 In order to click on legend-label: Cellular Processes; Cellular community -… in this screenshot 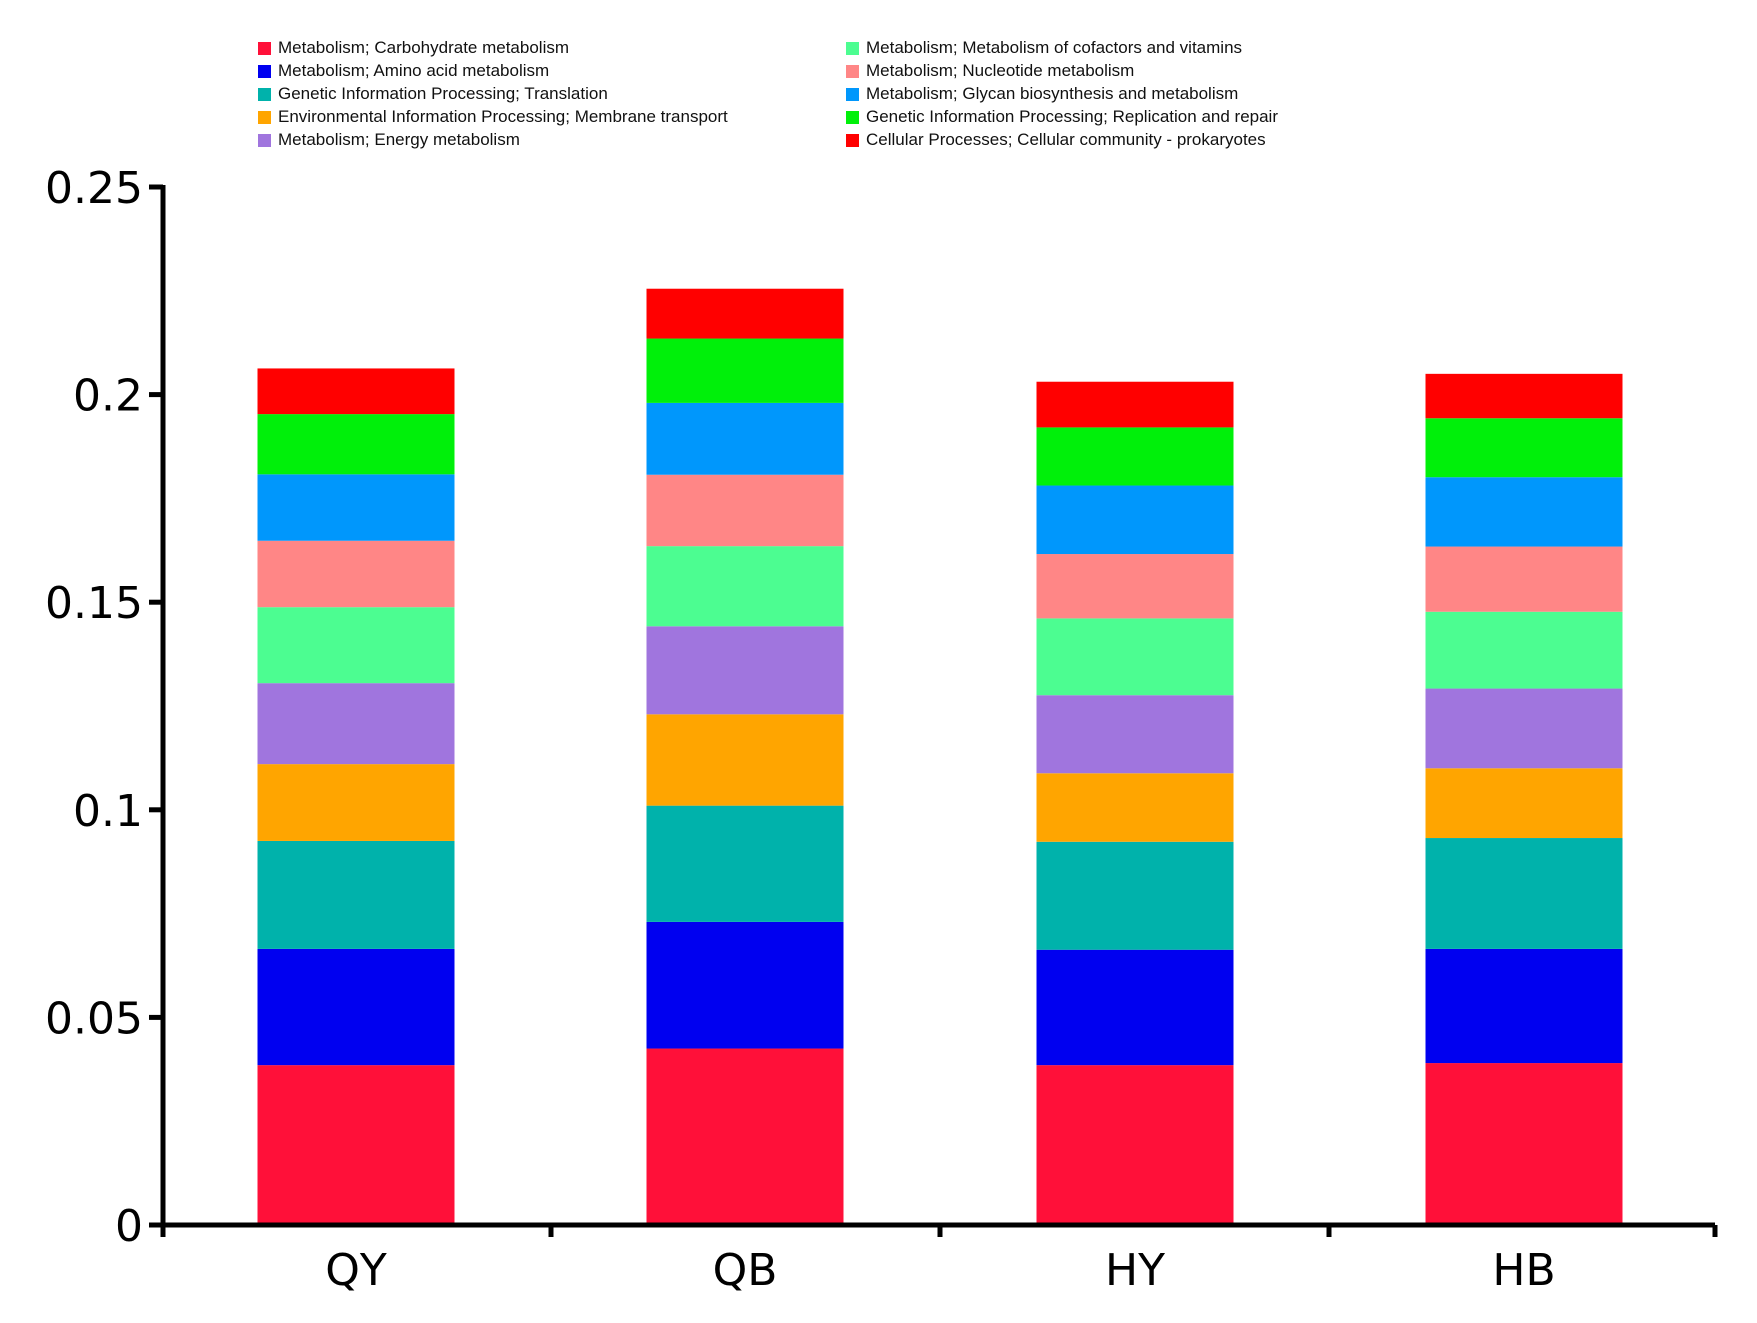, I will do `click(1066, 139)`.